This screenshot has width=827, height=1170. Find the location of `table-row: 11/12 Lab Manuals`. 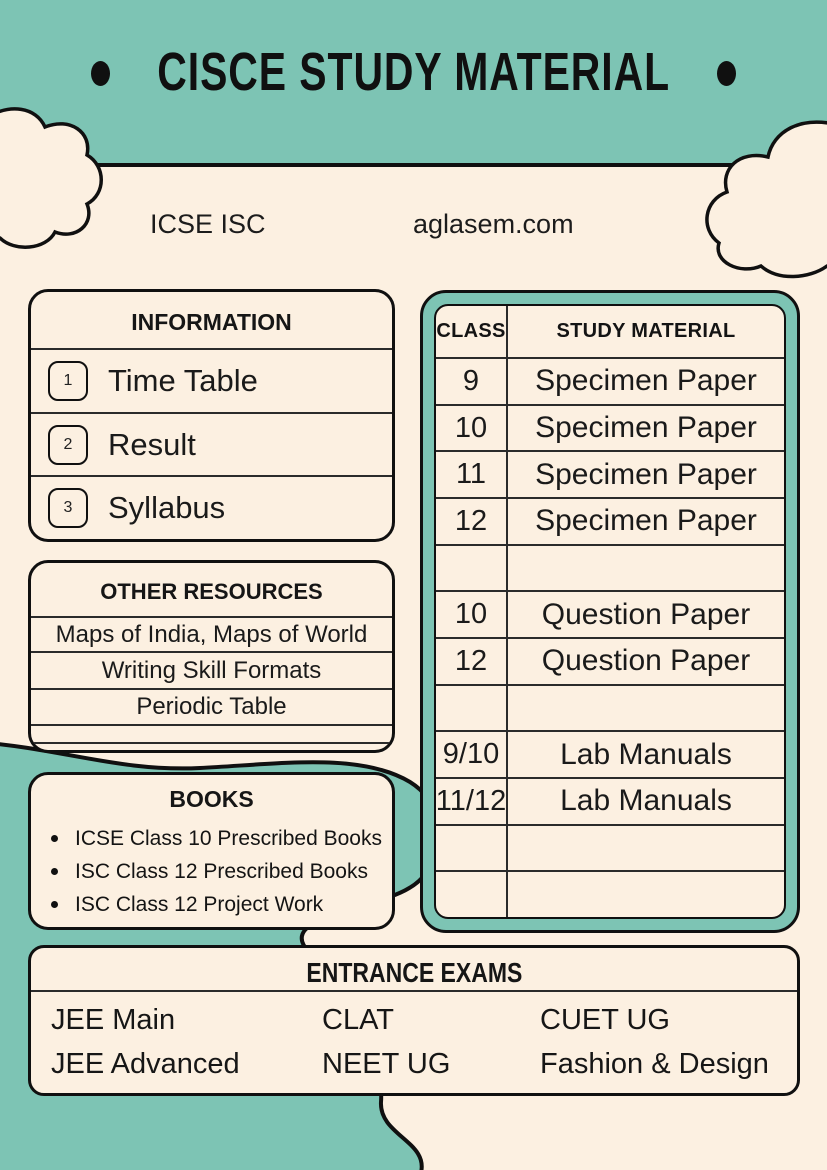

table-row: 11/12 Lab Manuals is located at coordinates (610, 800).